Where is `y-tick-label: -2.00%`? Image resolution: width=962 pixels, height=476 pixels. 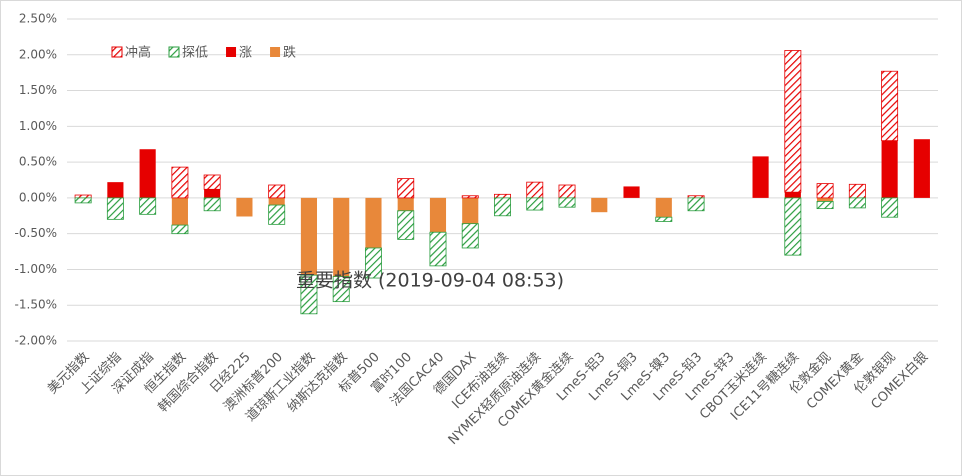 y-tick-label: -2.00% is located at coordinates (36, 341).